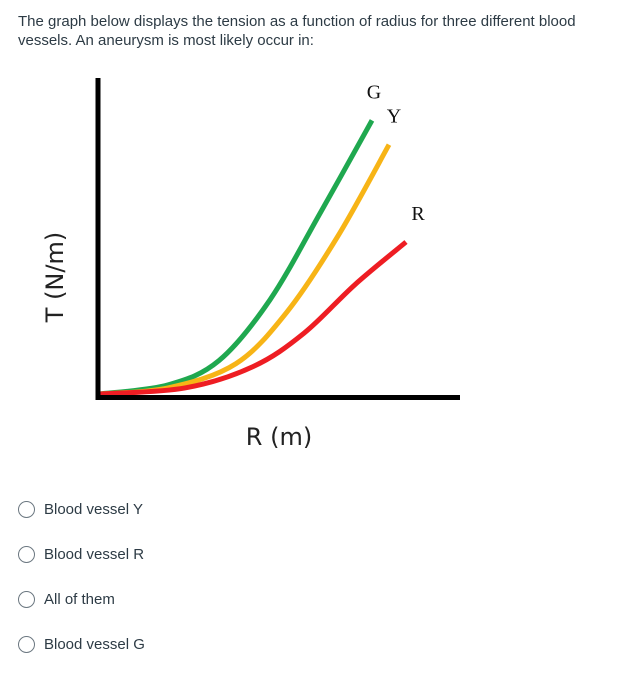 The width and height of the screenshot is (639, 678). I want to click on option-blood-vessel-g: Blood vessel G, so click(218, 644).